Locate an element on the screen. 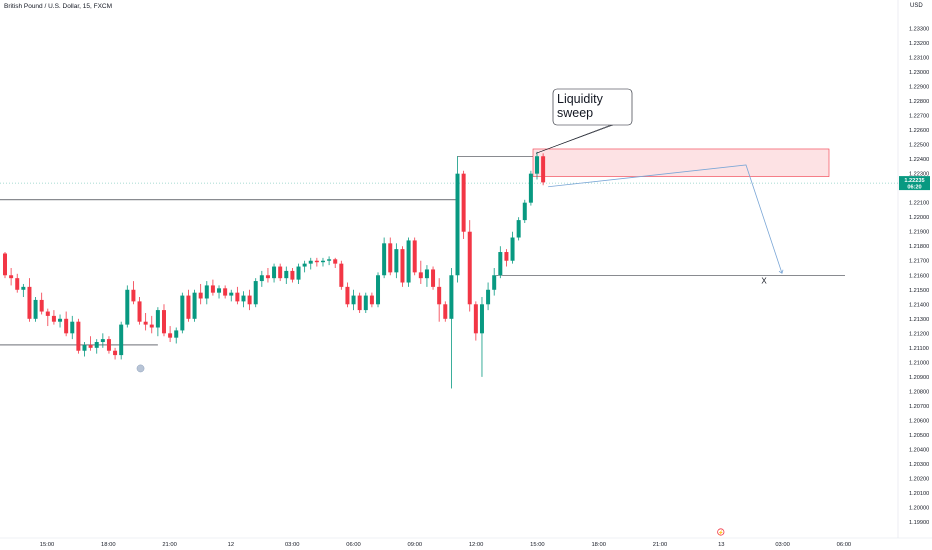 The width and height of the screenshot is (932, 550). price-tick-label: 1.21100 is located at coordinates (919, 349).